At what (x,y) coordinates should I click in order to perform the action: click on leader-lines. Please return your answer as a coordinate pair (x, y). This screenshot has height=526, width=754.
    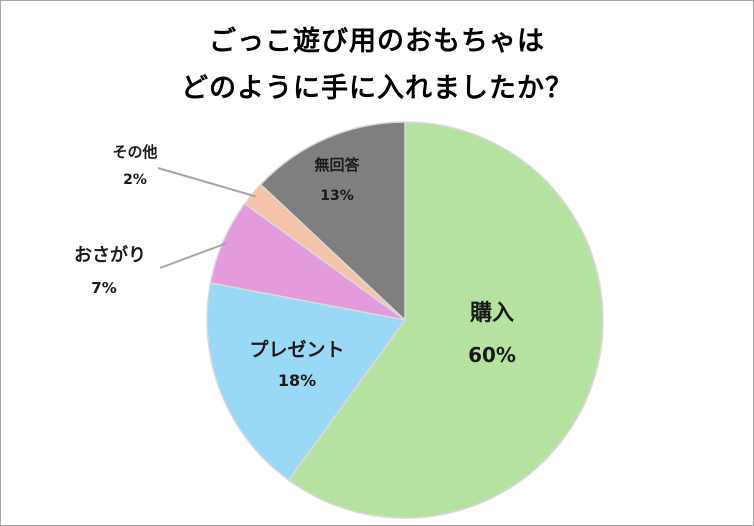
    Looking at the image, I should click on (206, 218).